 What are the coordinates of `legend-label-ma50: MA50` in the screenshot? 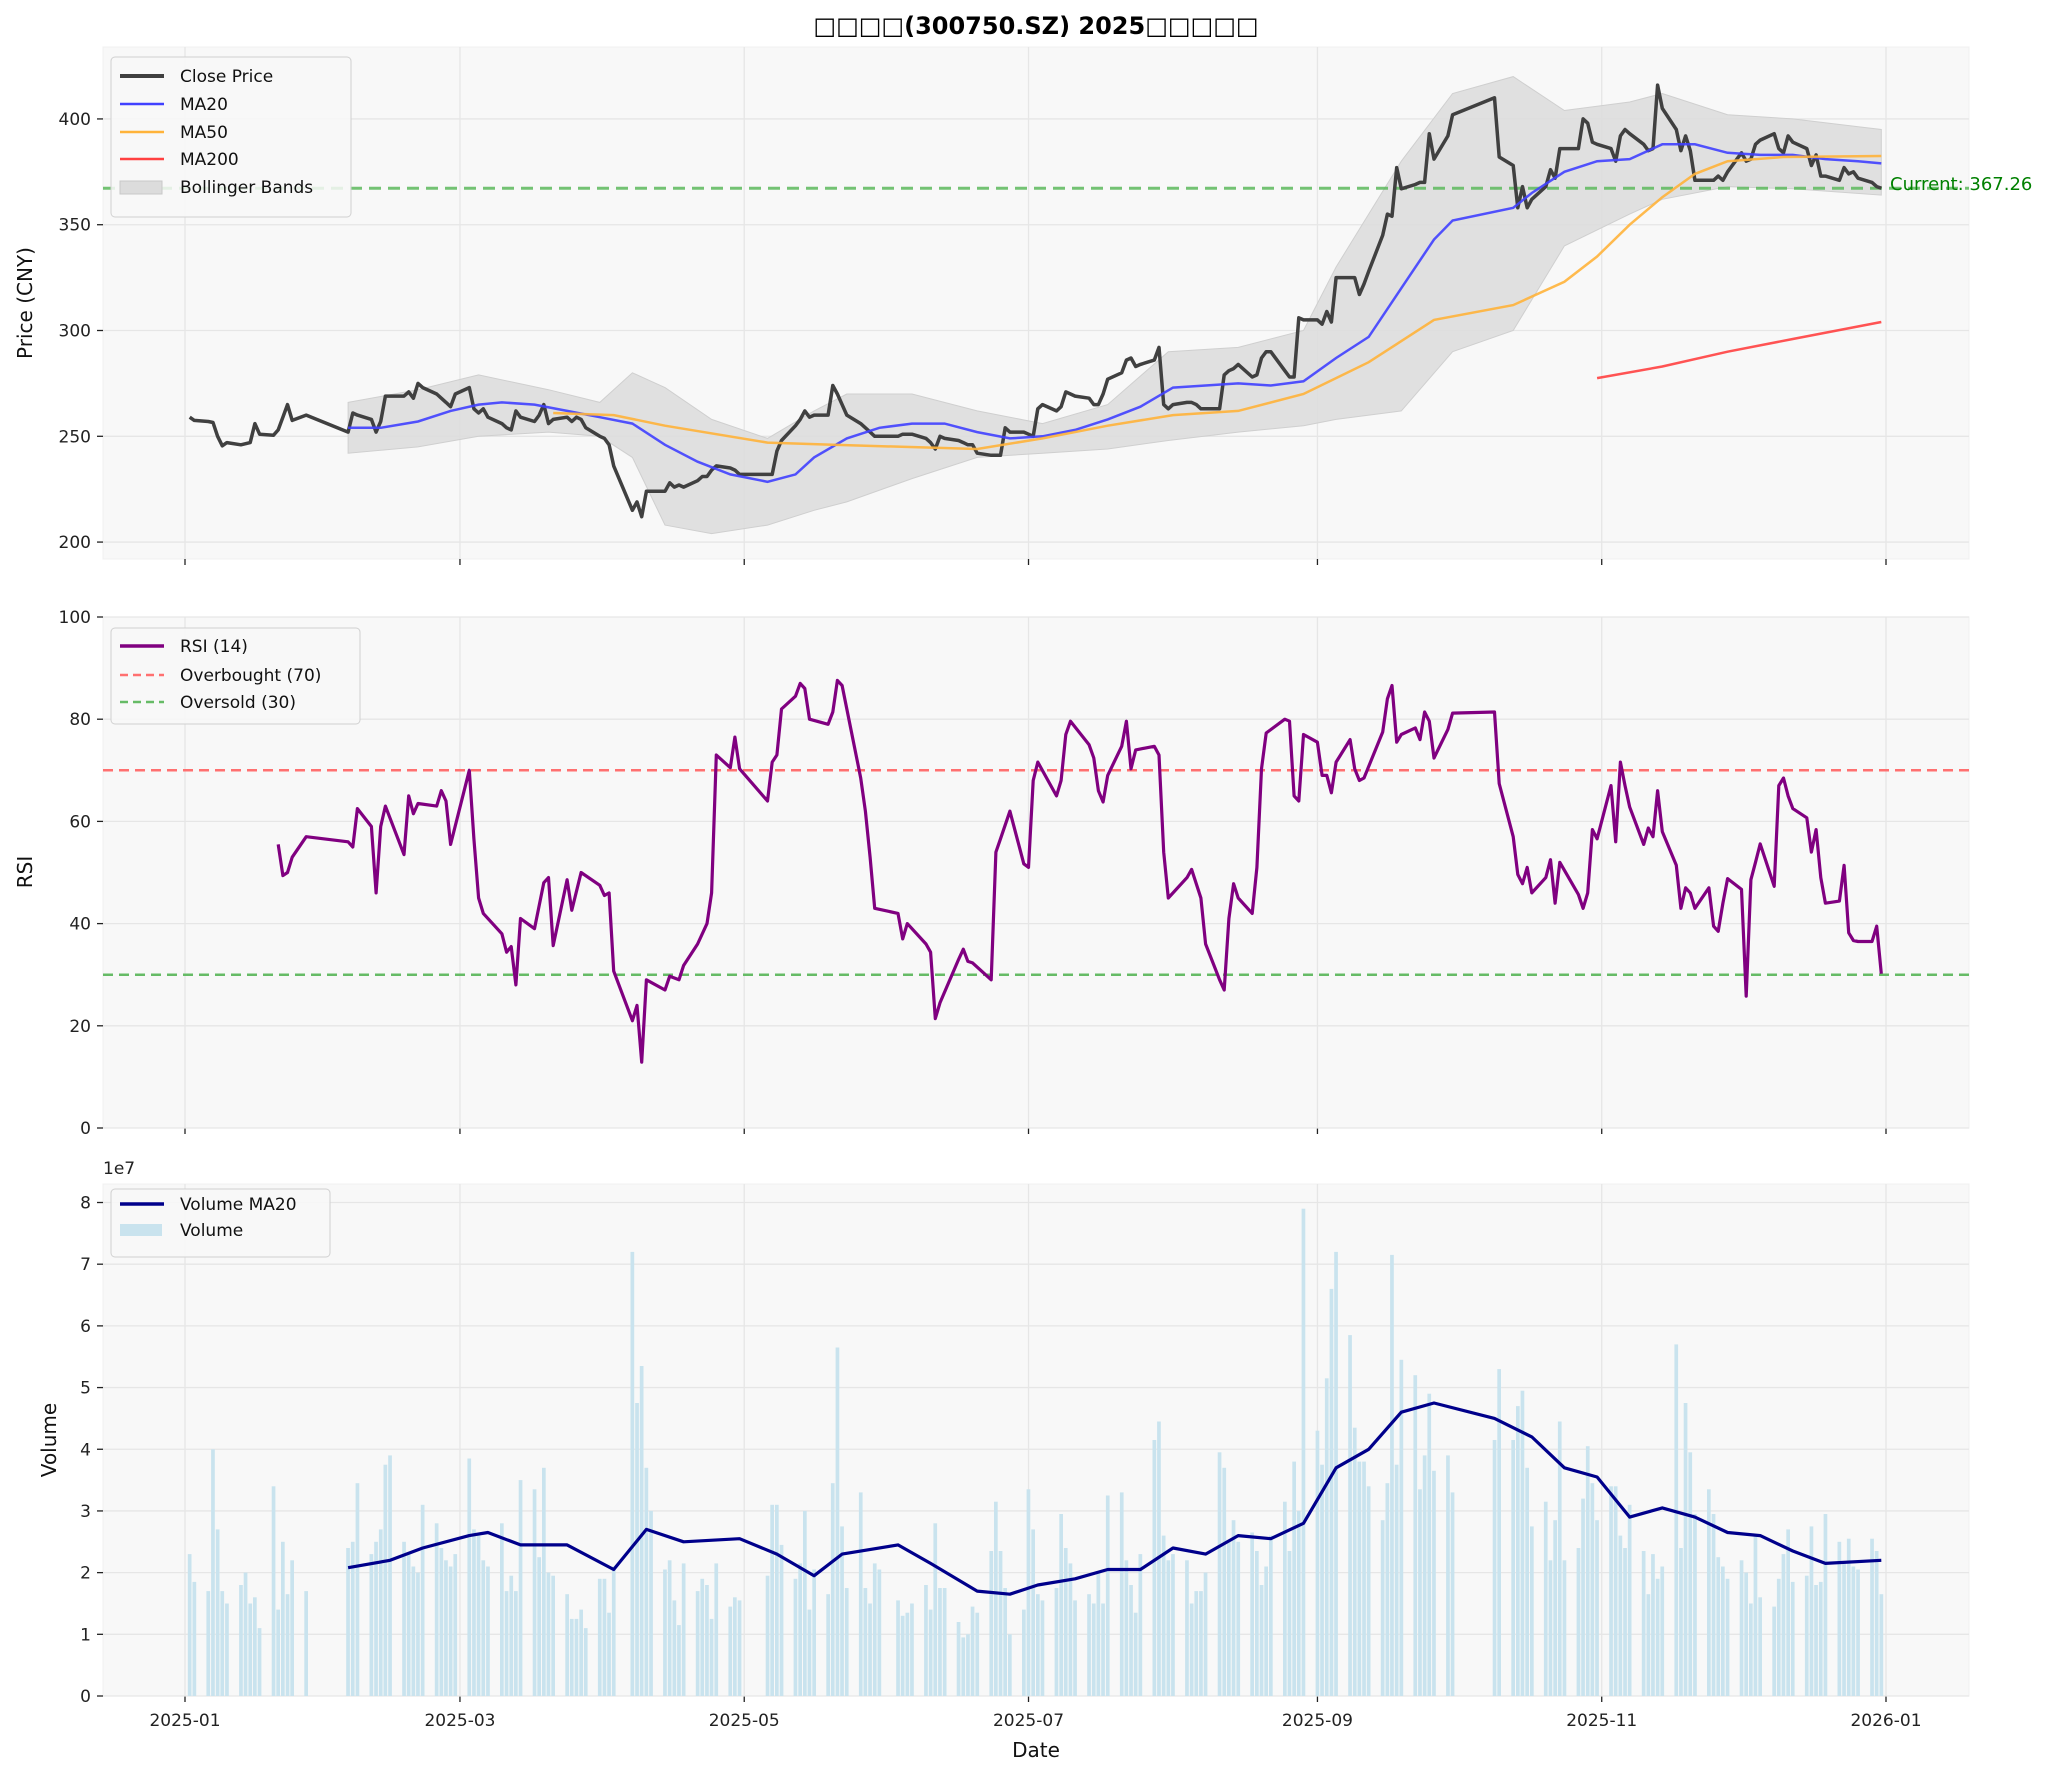 It's located at (204, 133).